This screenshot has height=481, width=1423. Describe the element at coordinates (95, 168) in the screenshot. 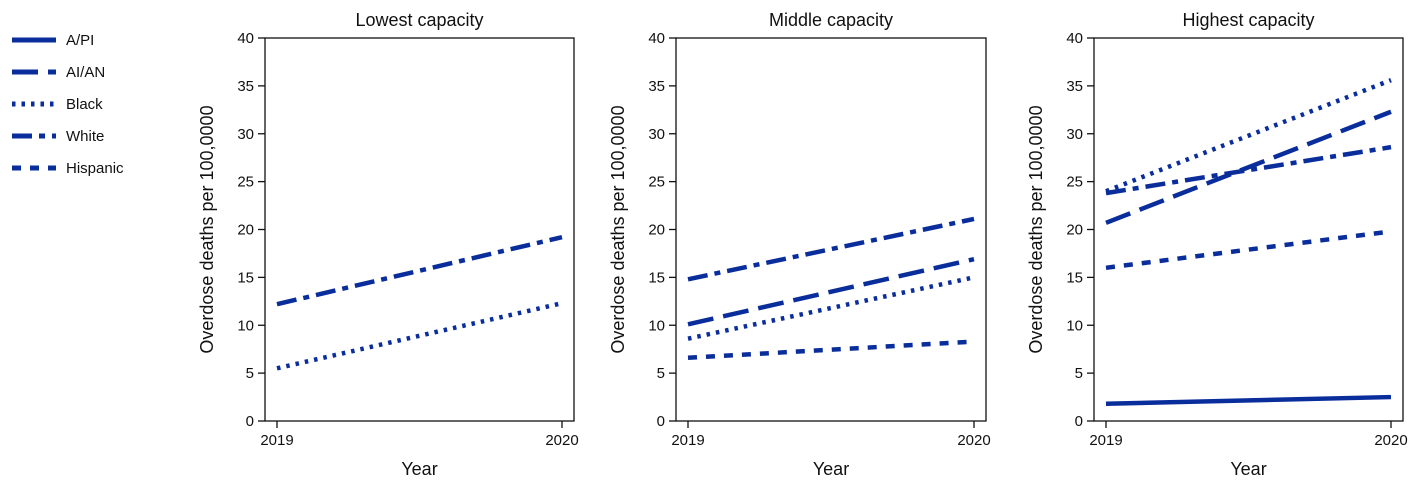

I see `legend-label-hispanic: Hispanic` at that location.